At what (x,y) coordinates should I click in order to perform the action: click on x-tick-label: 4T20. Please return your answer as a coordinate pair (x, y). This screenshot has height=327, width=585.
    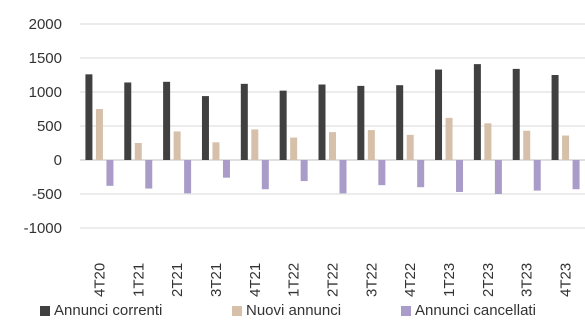
    Looking at the image, I should click on (99, 280).